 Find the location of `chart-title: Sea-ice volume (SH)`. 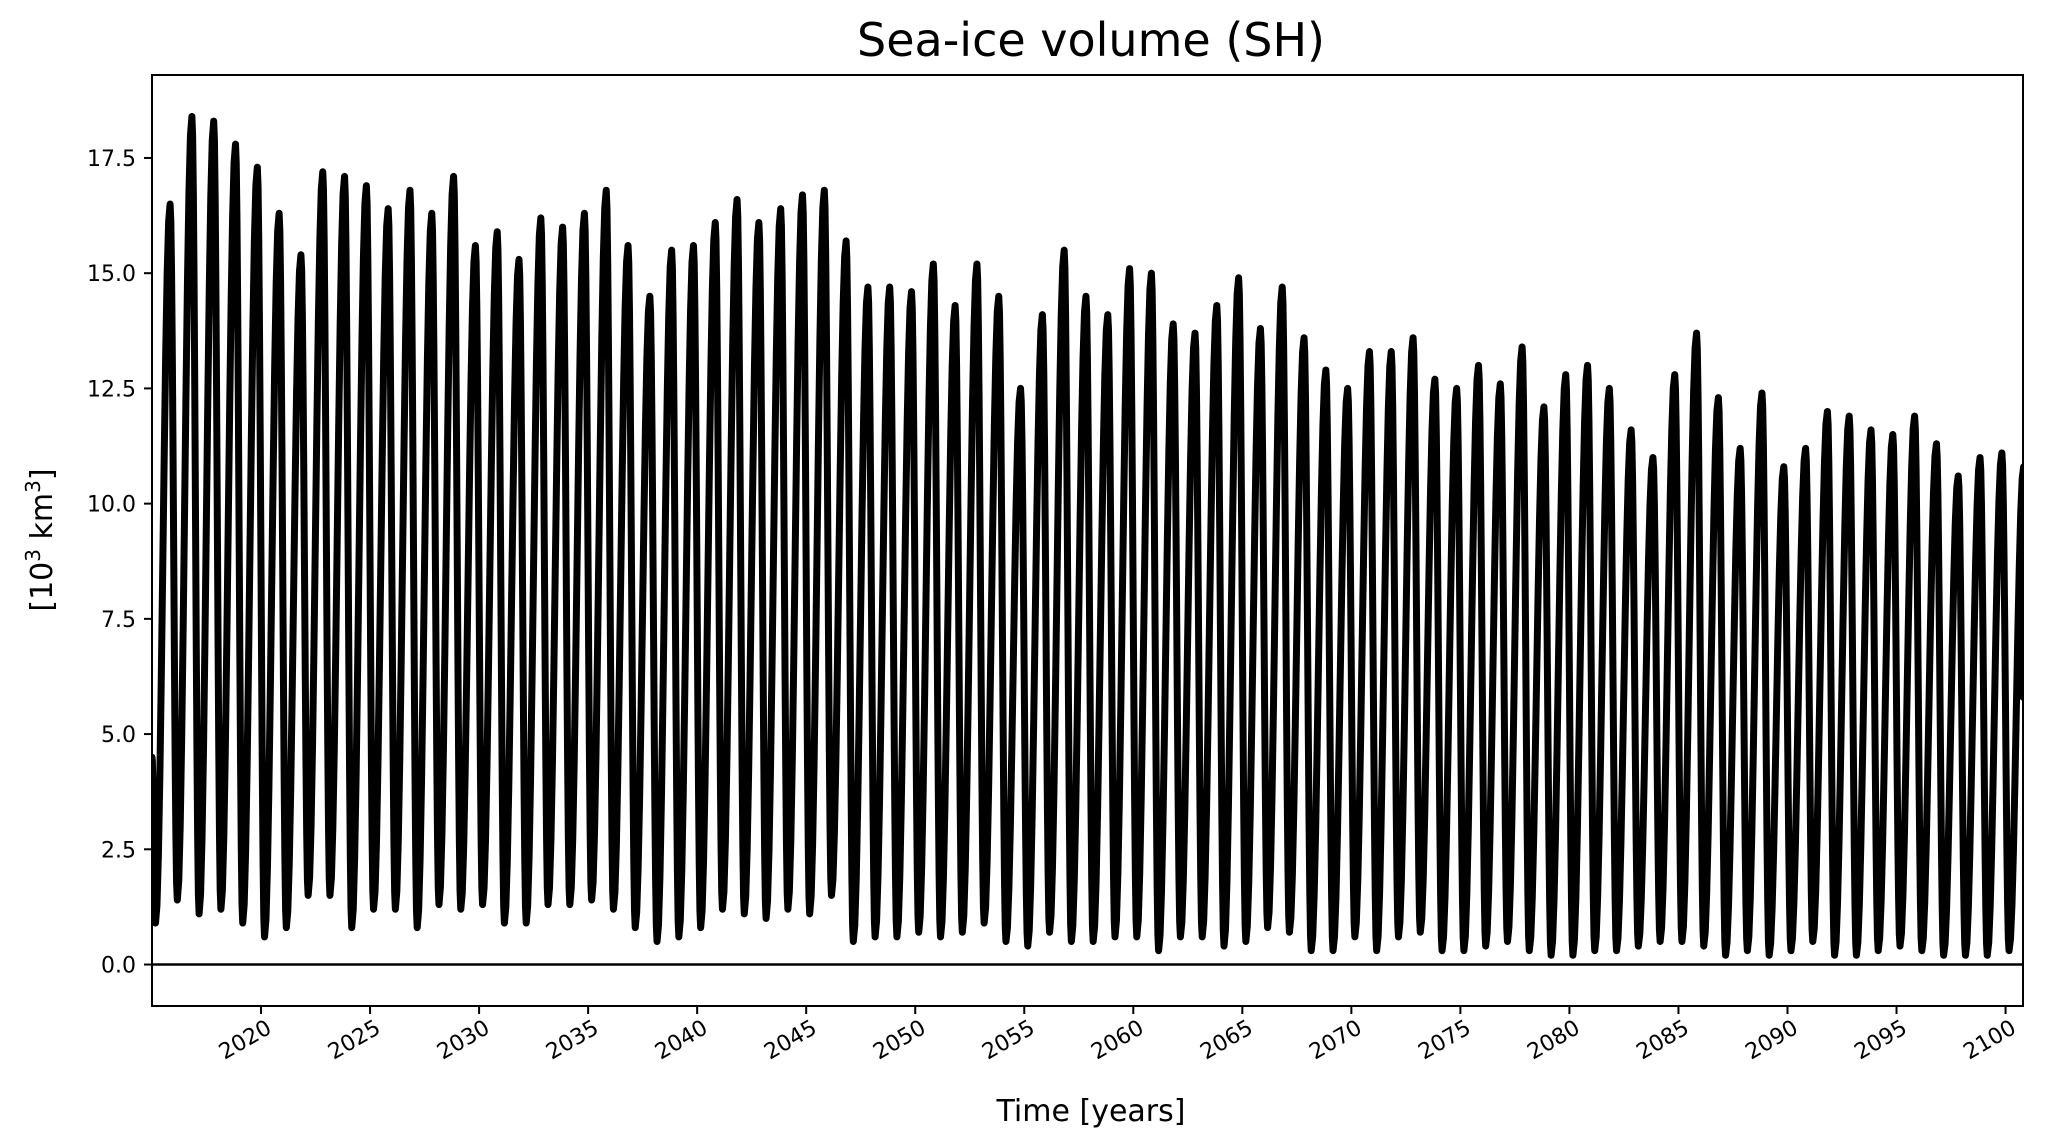

chart-title: Sea-ice volume (SH) is located at coordinates (1091, 40).